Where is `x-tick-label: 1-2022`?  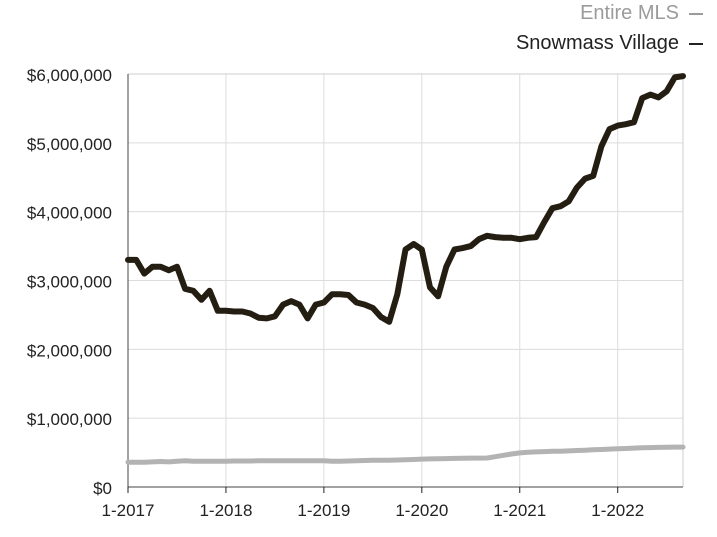 x-tick-label: 1-2022 is located at coordinates (617, 510).